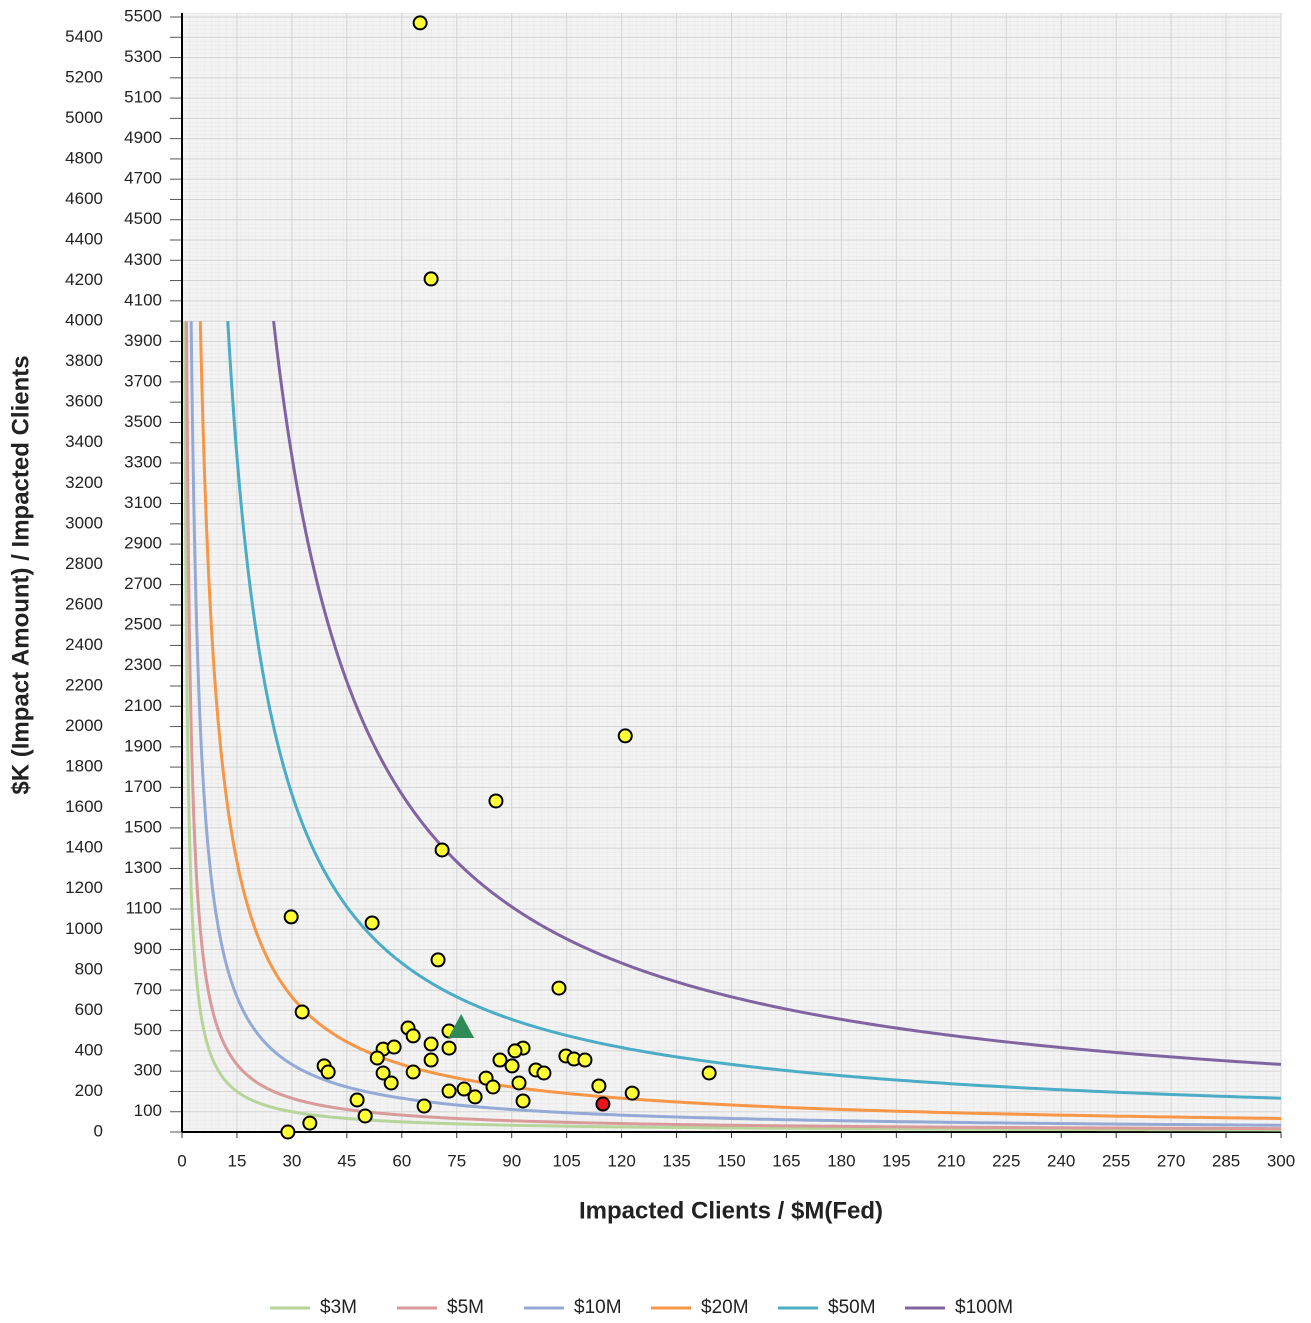 This screenshot has width=1311, height=1323. Describe the element at coordinates (143, 299) in the screenshot. I see `y-tick-label: 4100` at that location.